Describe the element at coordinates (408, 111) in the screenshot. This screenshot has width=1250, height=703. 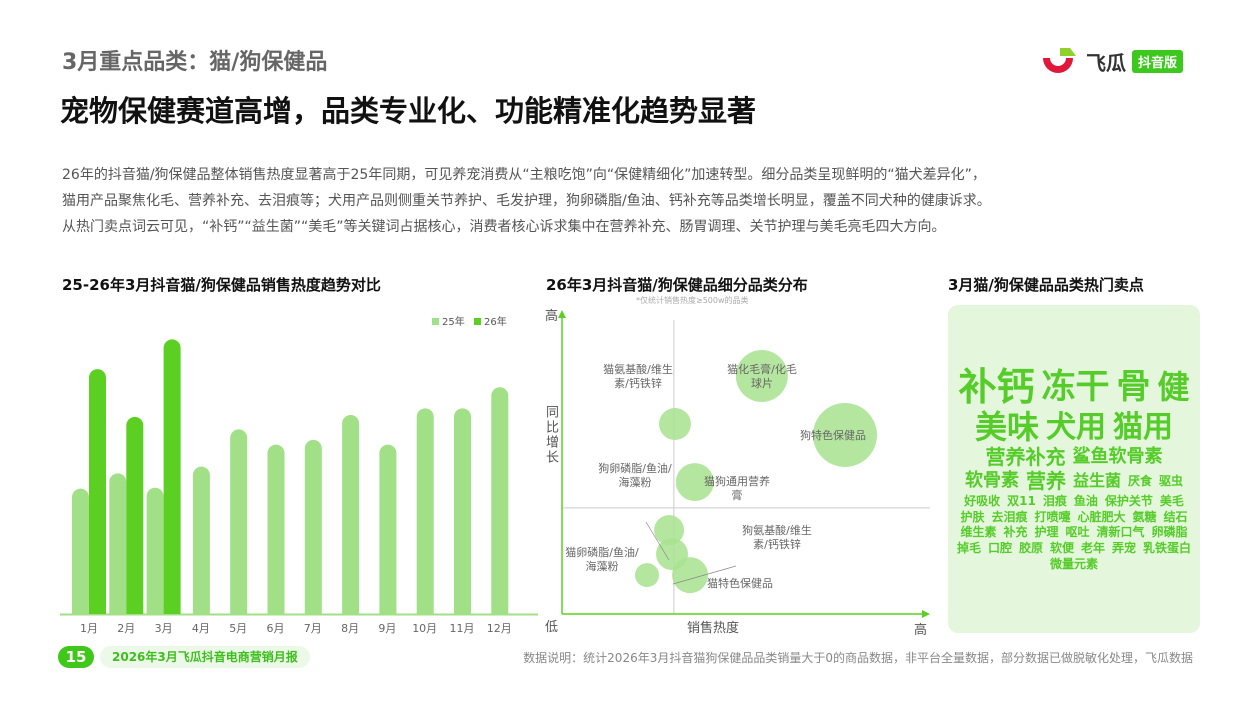
I see `page-title: 宠物保健赛道高增，品类专业化、功能精准化趋势显著` at that location.